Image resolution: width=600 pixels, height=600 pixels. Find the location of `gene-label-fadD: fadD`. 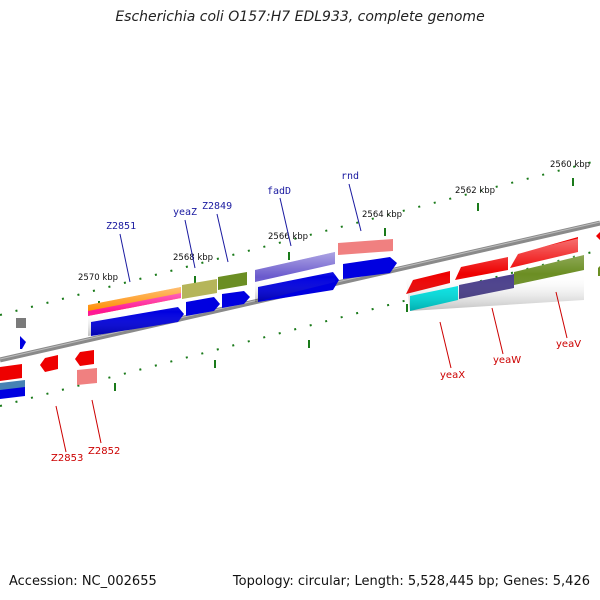

gene-label-fadD: fadD is located at coordinates (279, 191).